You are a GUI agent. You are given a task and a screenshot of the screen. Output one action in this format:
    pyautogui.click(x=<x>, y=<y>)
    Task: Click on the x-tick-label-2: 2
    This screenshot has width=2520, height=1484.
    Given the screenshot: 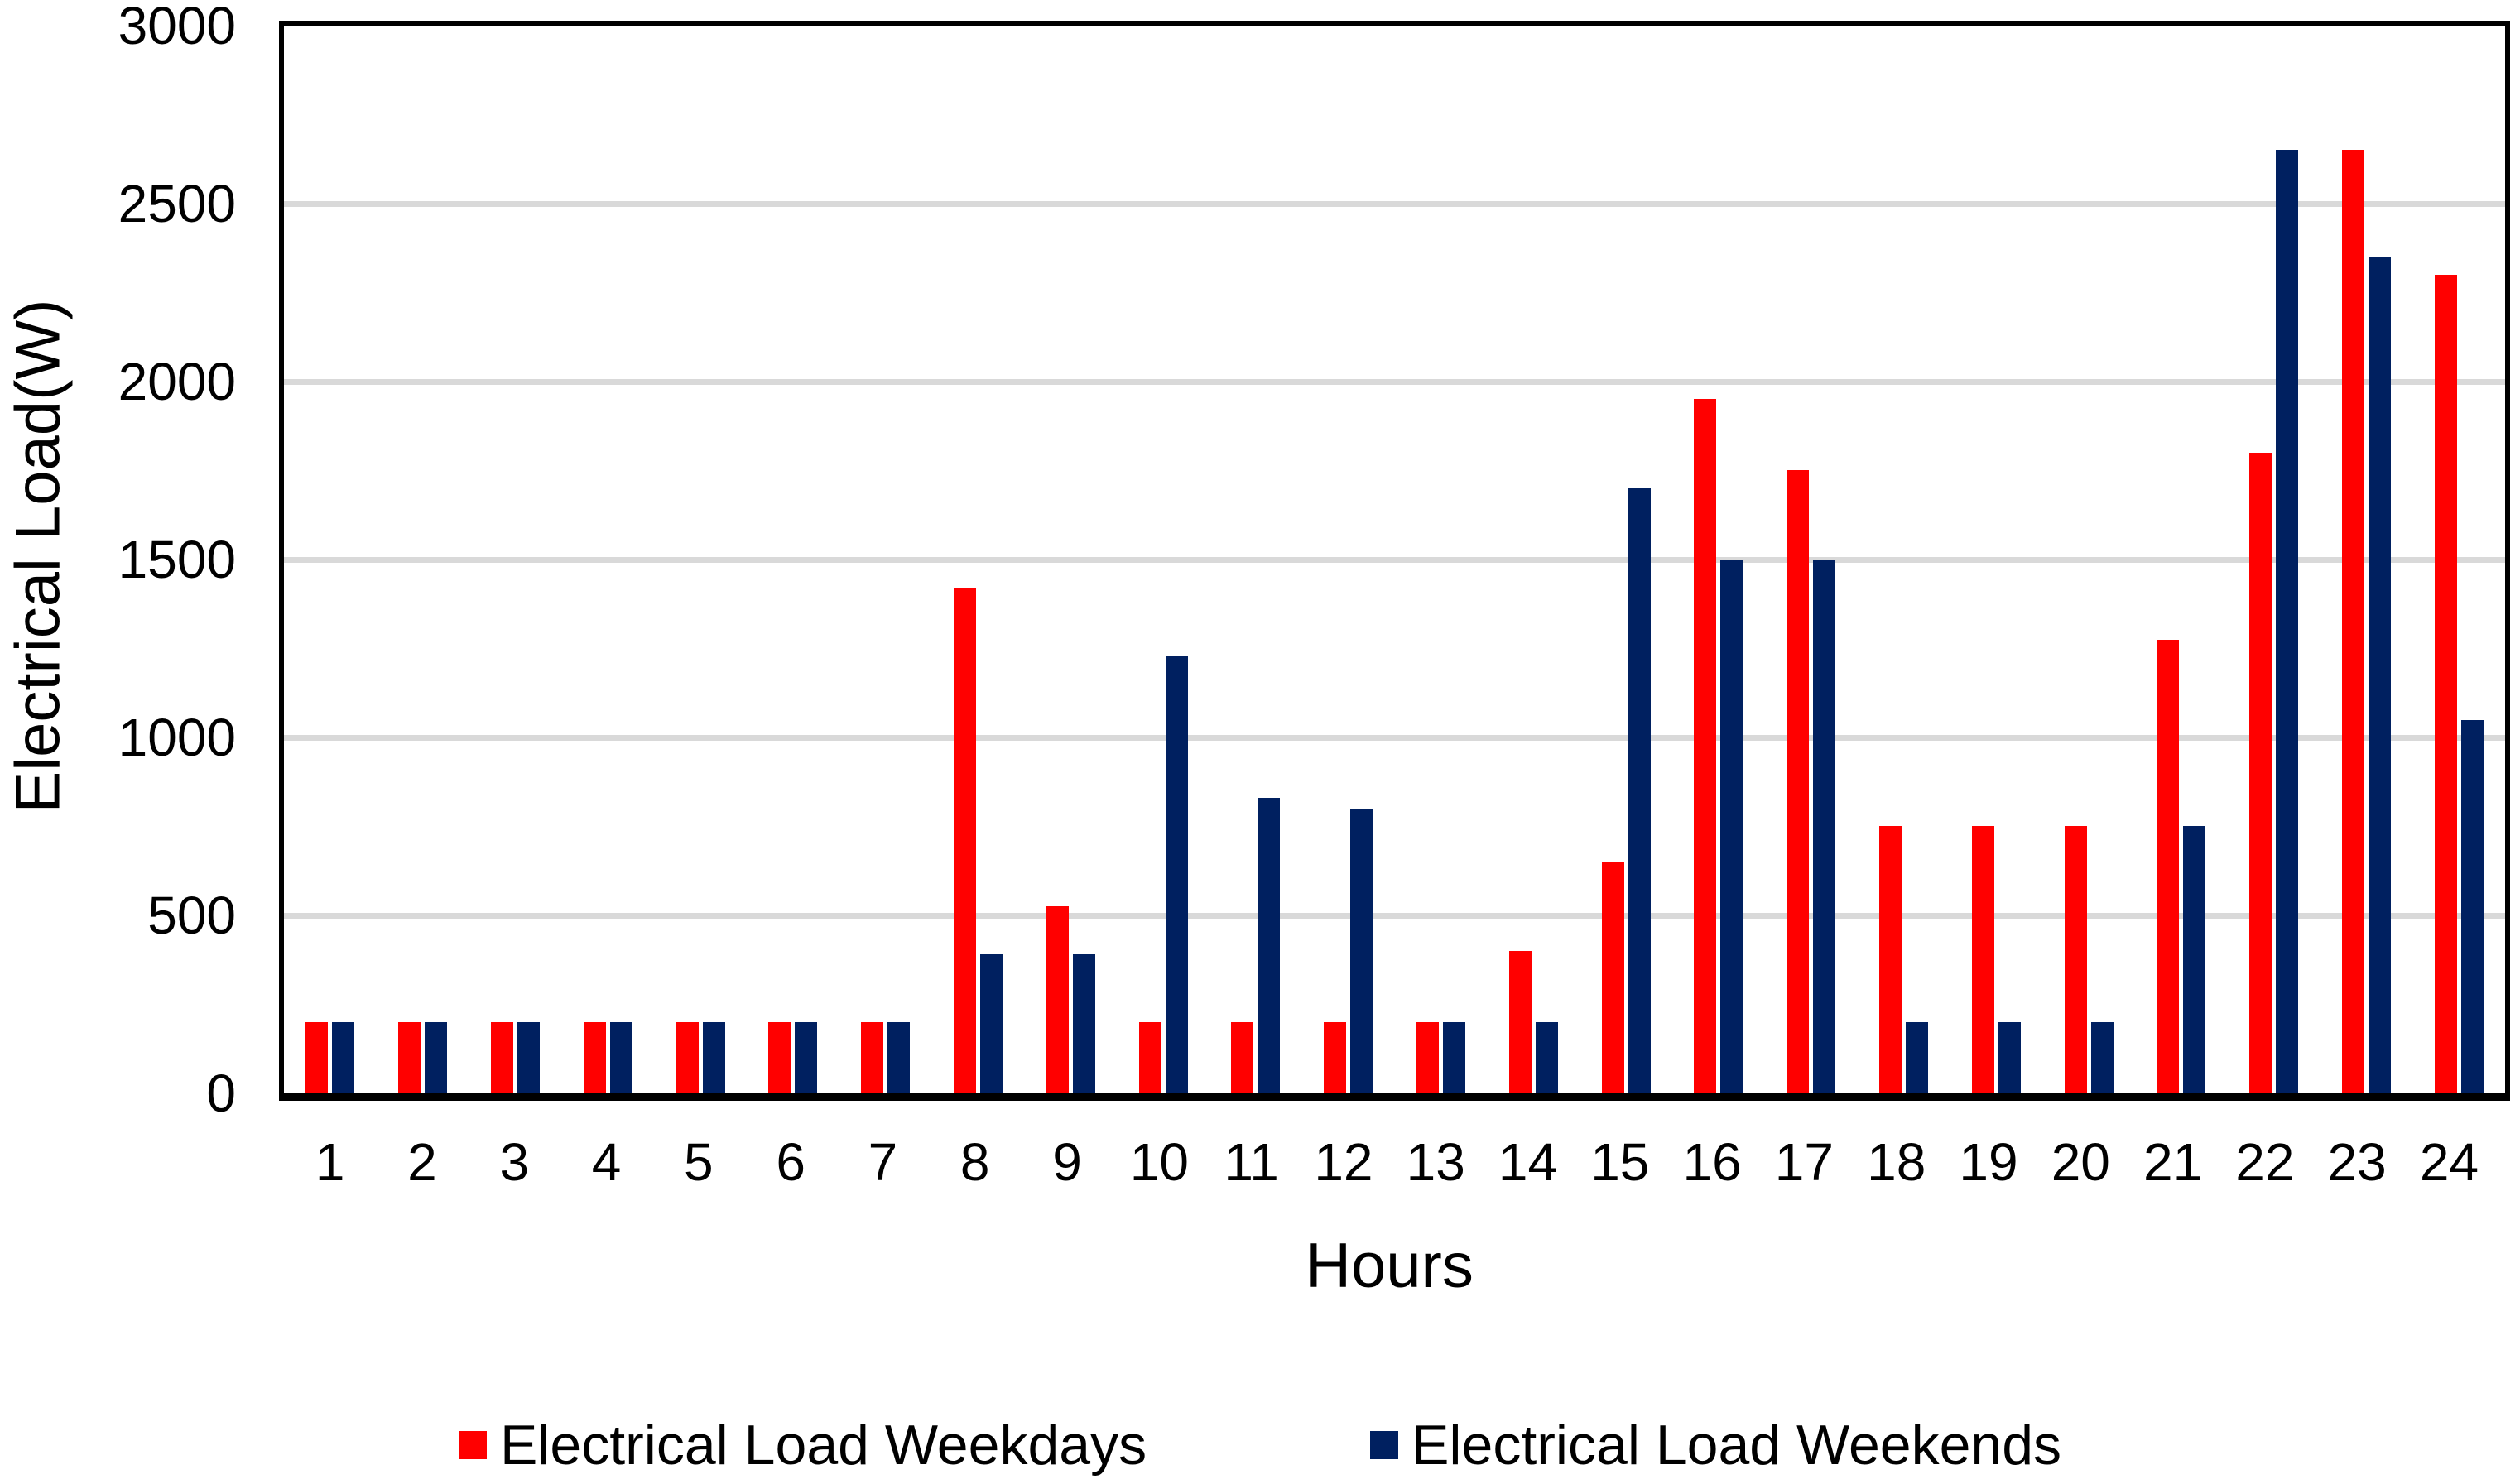 What is the action you would take?
    pyautogui.click(x=422, y=1162)
    